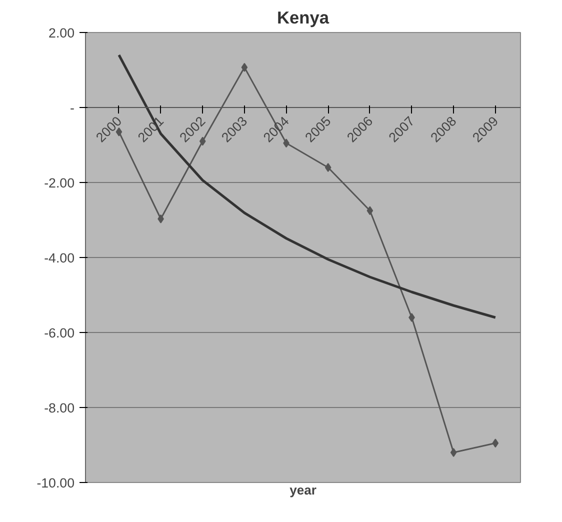  I want to click on chart-title: Kenya, so click(303, 18).